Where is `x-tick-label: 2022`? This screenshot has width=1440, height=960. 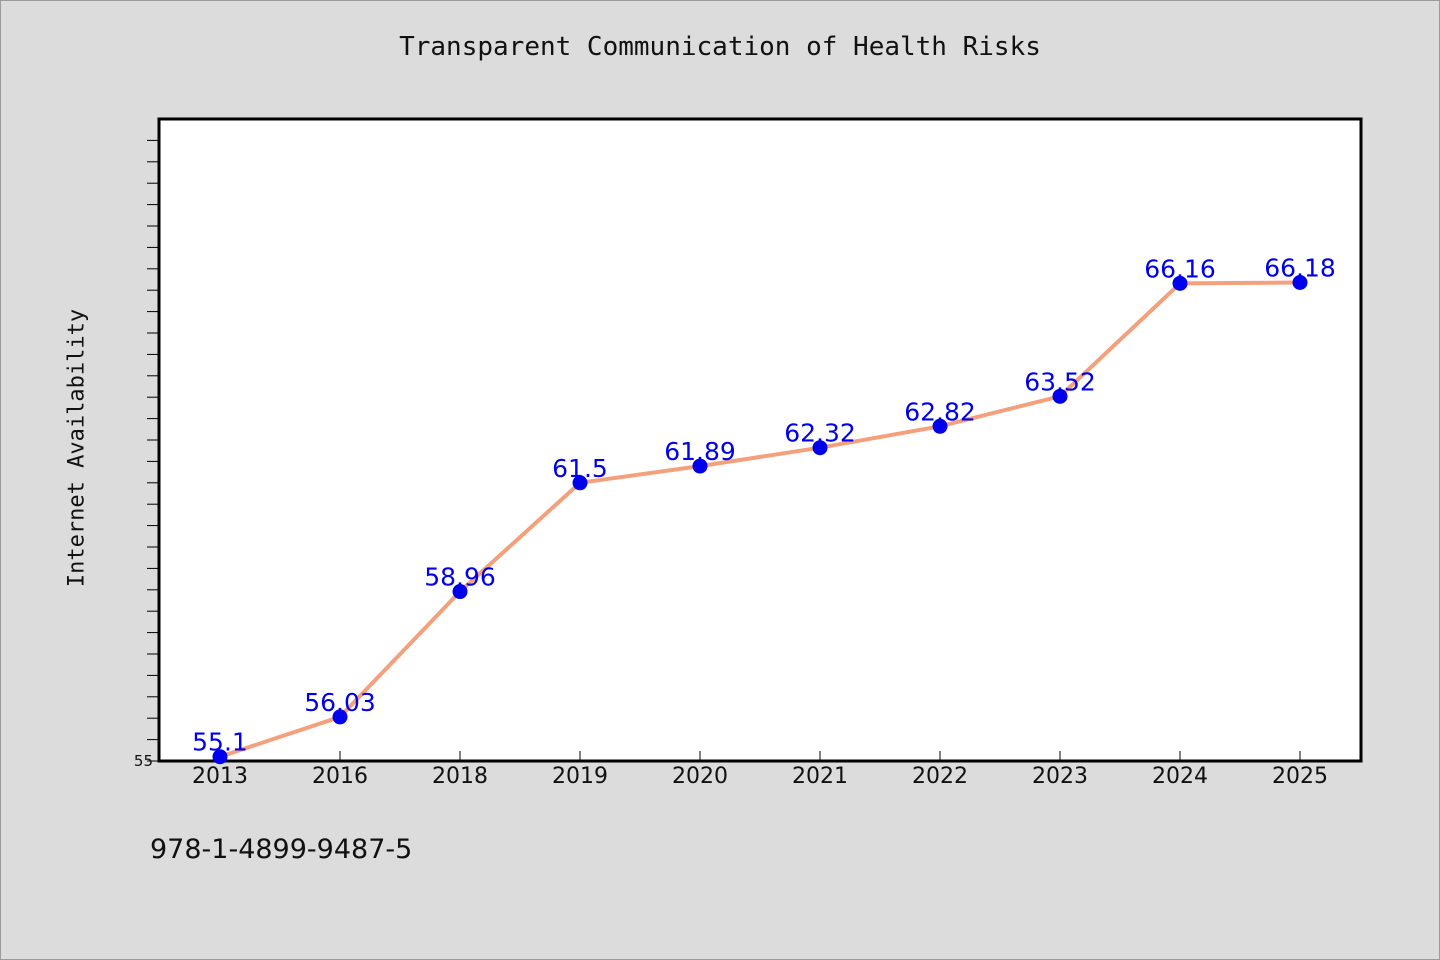 x-tick-label: 2022 is located at coordinates (940, 776).